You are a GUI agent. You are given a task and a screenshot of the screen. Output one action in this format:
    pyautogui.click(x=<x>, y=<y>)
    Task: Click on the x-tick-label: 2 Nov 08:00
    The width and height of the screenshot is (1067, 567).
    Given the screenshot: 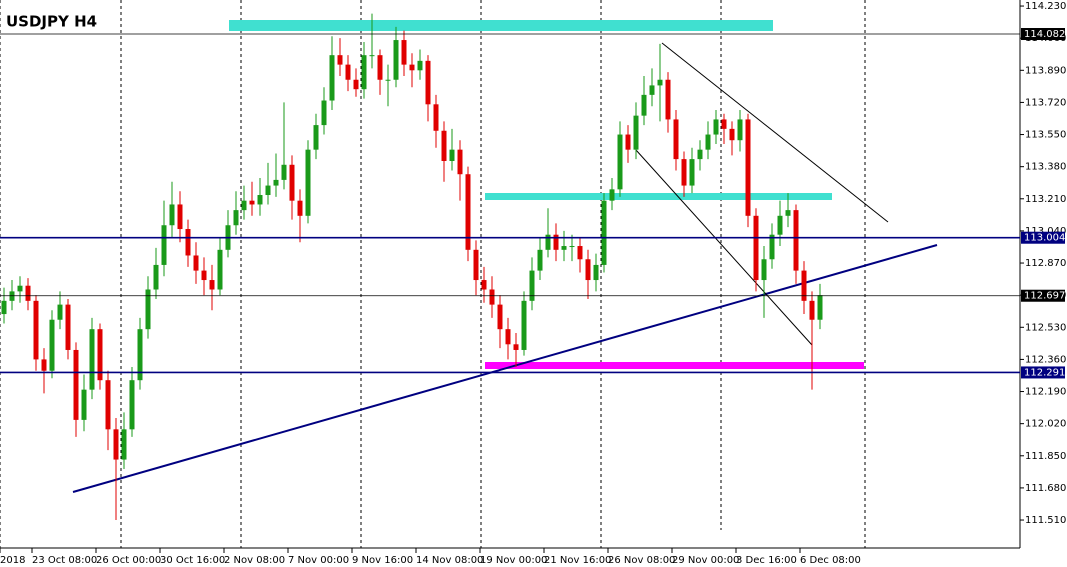 What is the action you would take?
    pyautogui.click(x=254, y=560)
    